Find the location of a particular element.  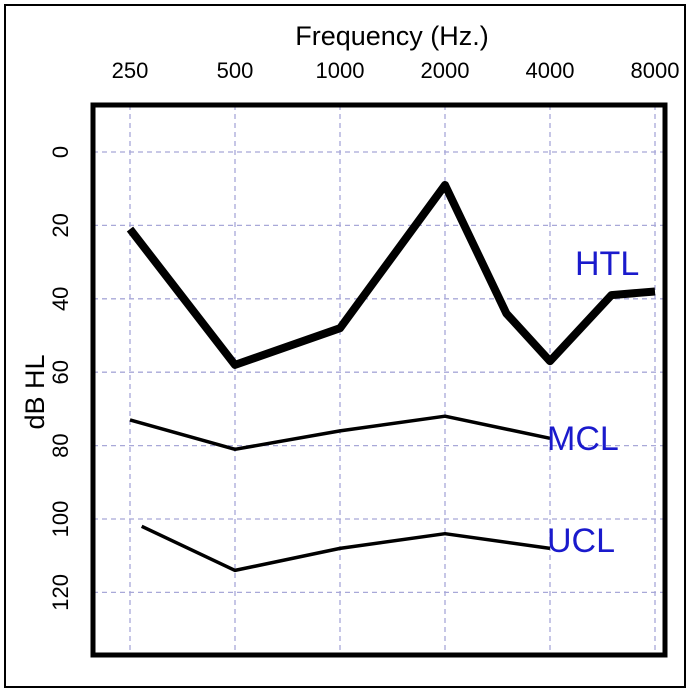

x-tick-label: 2000 is located at coordinates (445, 70).